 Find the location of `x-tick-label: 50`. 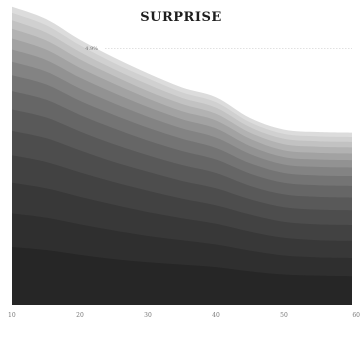

x-tick-label: 50 is located at coordinates (284, 315).